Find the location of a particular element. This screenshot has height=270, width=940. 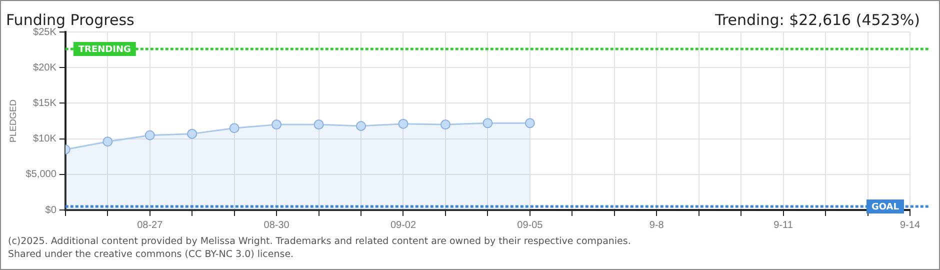

x-tick-label: 9-14 is located at coordinates (910, 225).